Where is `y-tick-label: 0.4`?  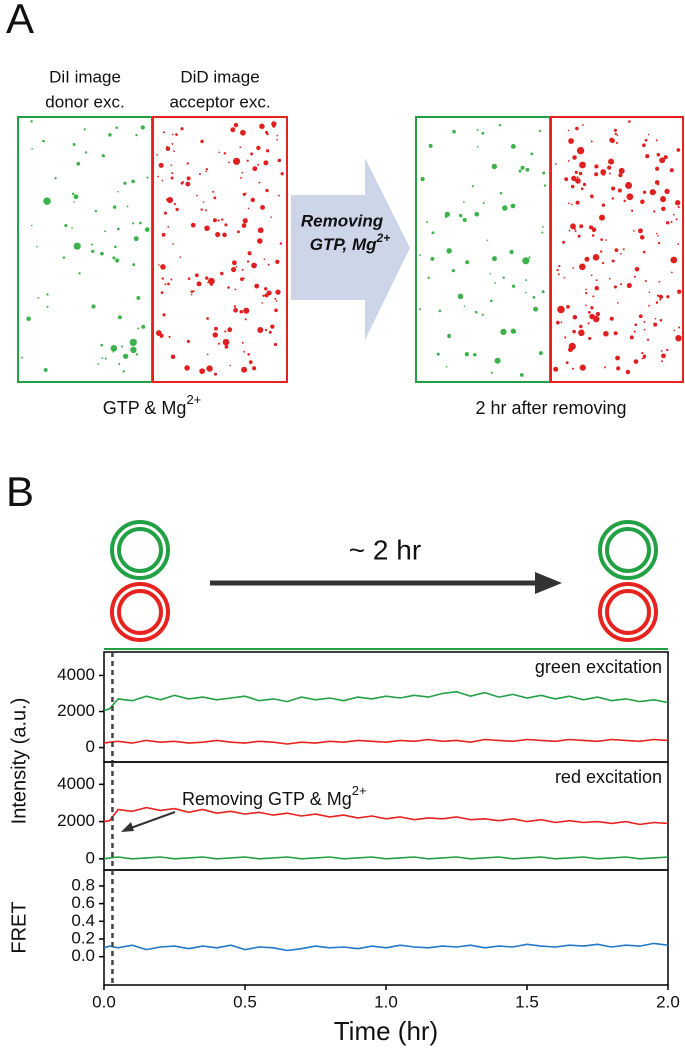
y-tick-label: 0.4 is located at coordinates (83, 920).